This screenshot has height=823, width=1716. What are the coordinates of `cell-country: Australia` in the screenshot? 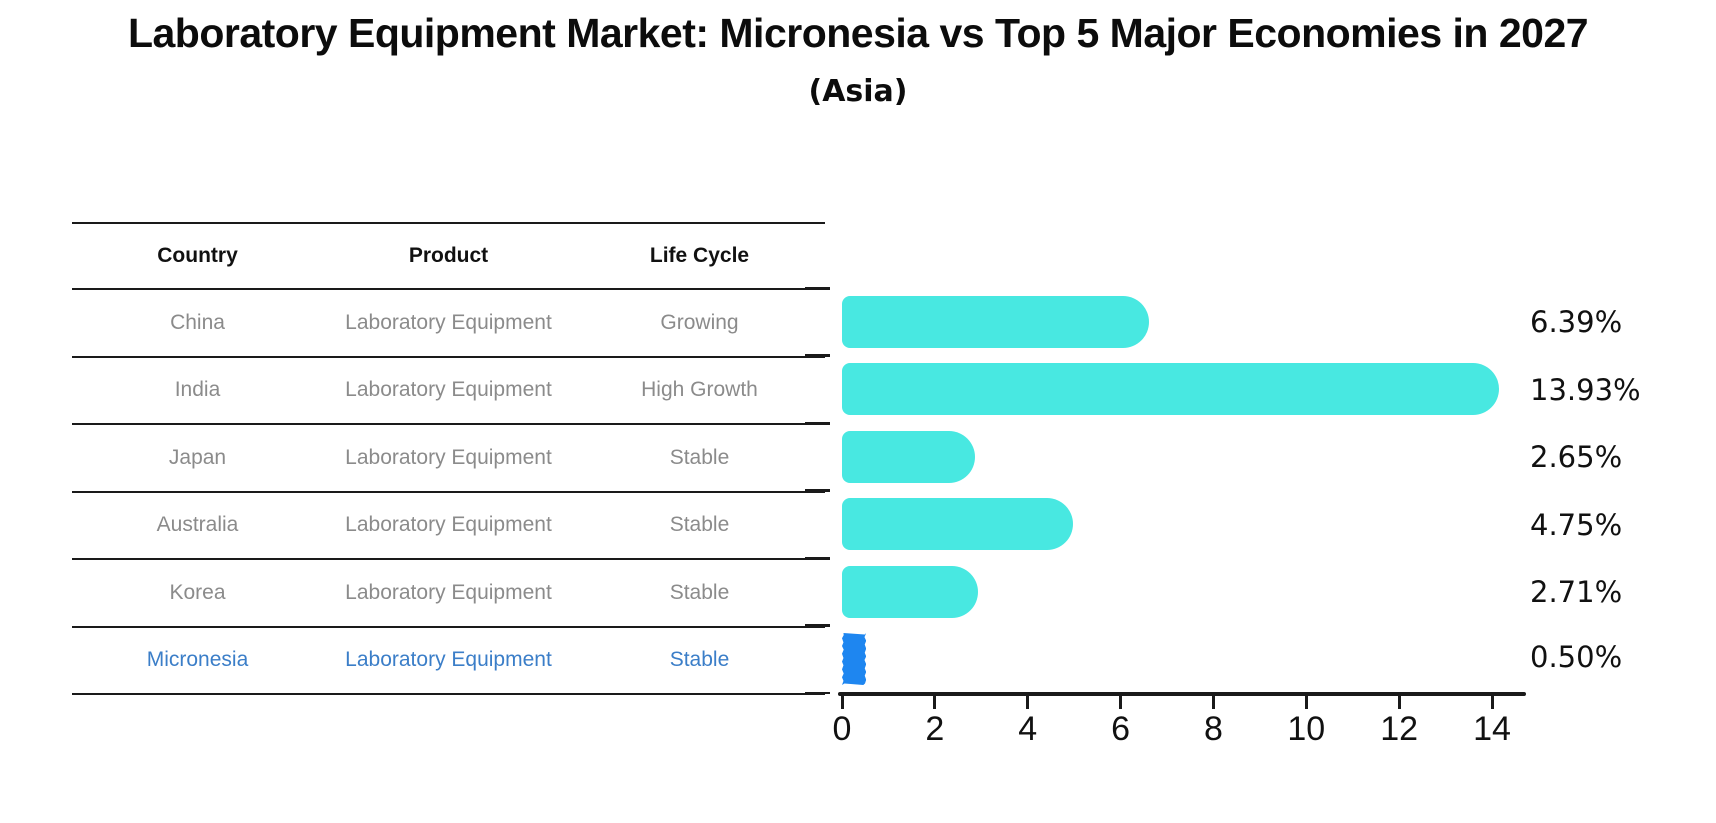 It's located at (197, 525).